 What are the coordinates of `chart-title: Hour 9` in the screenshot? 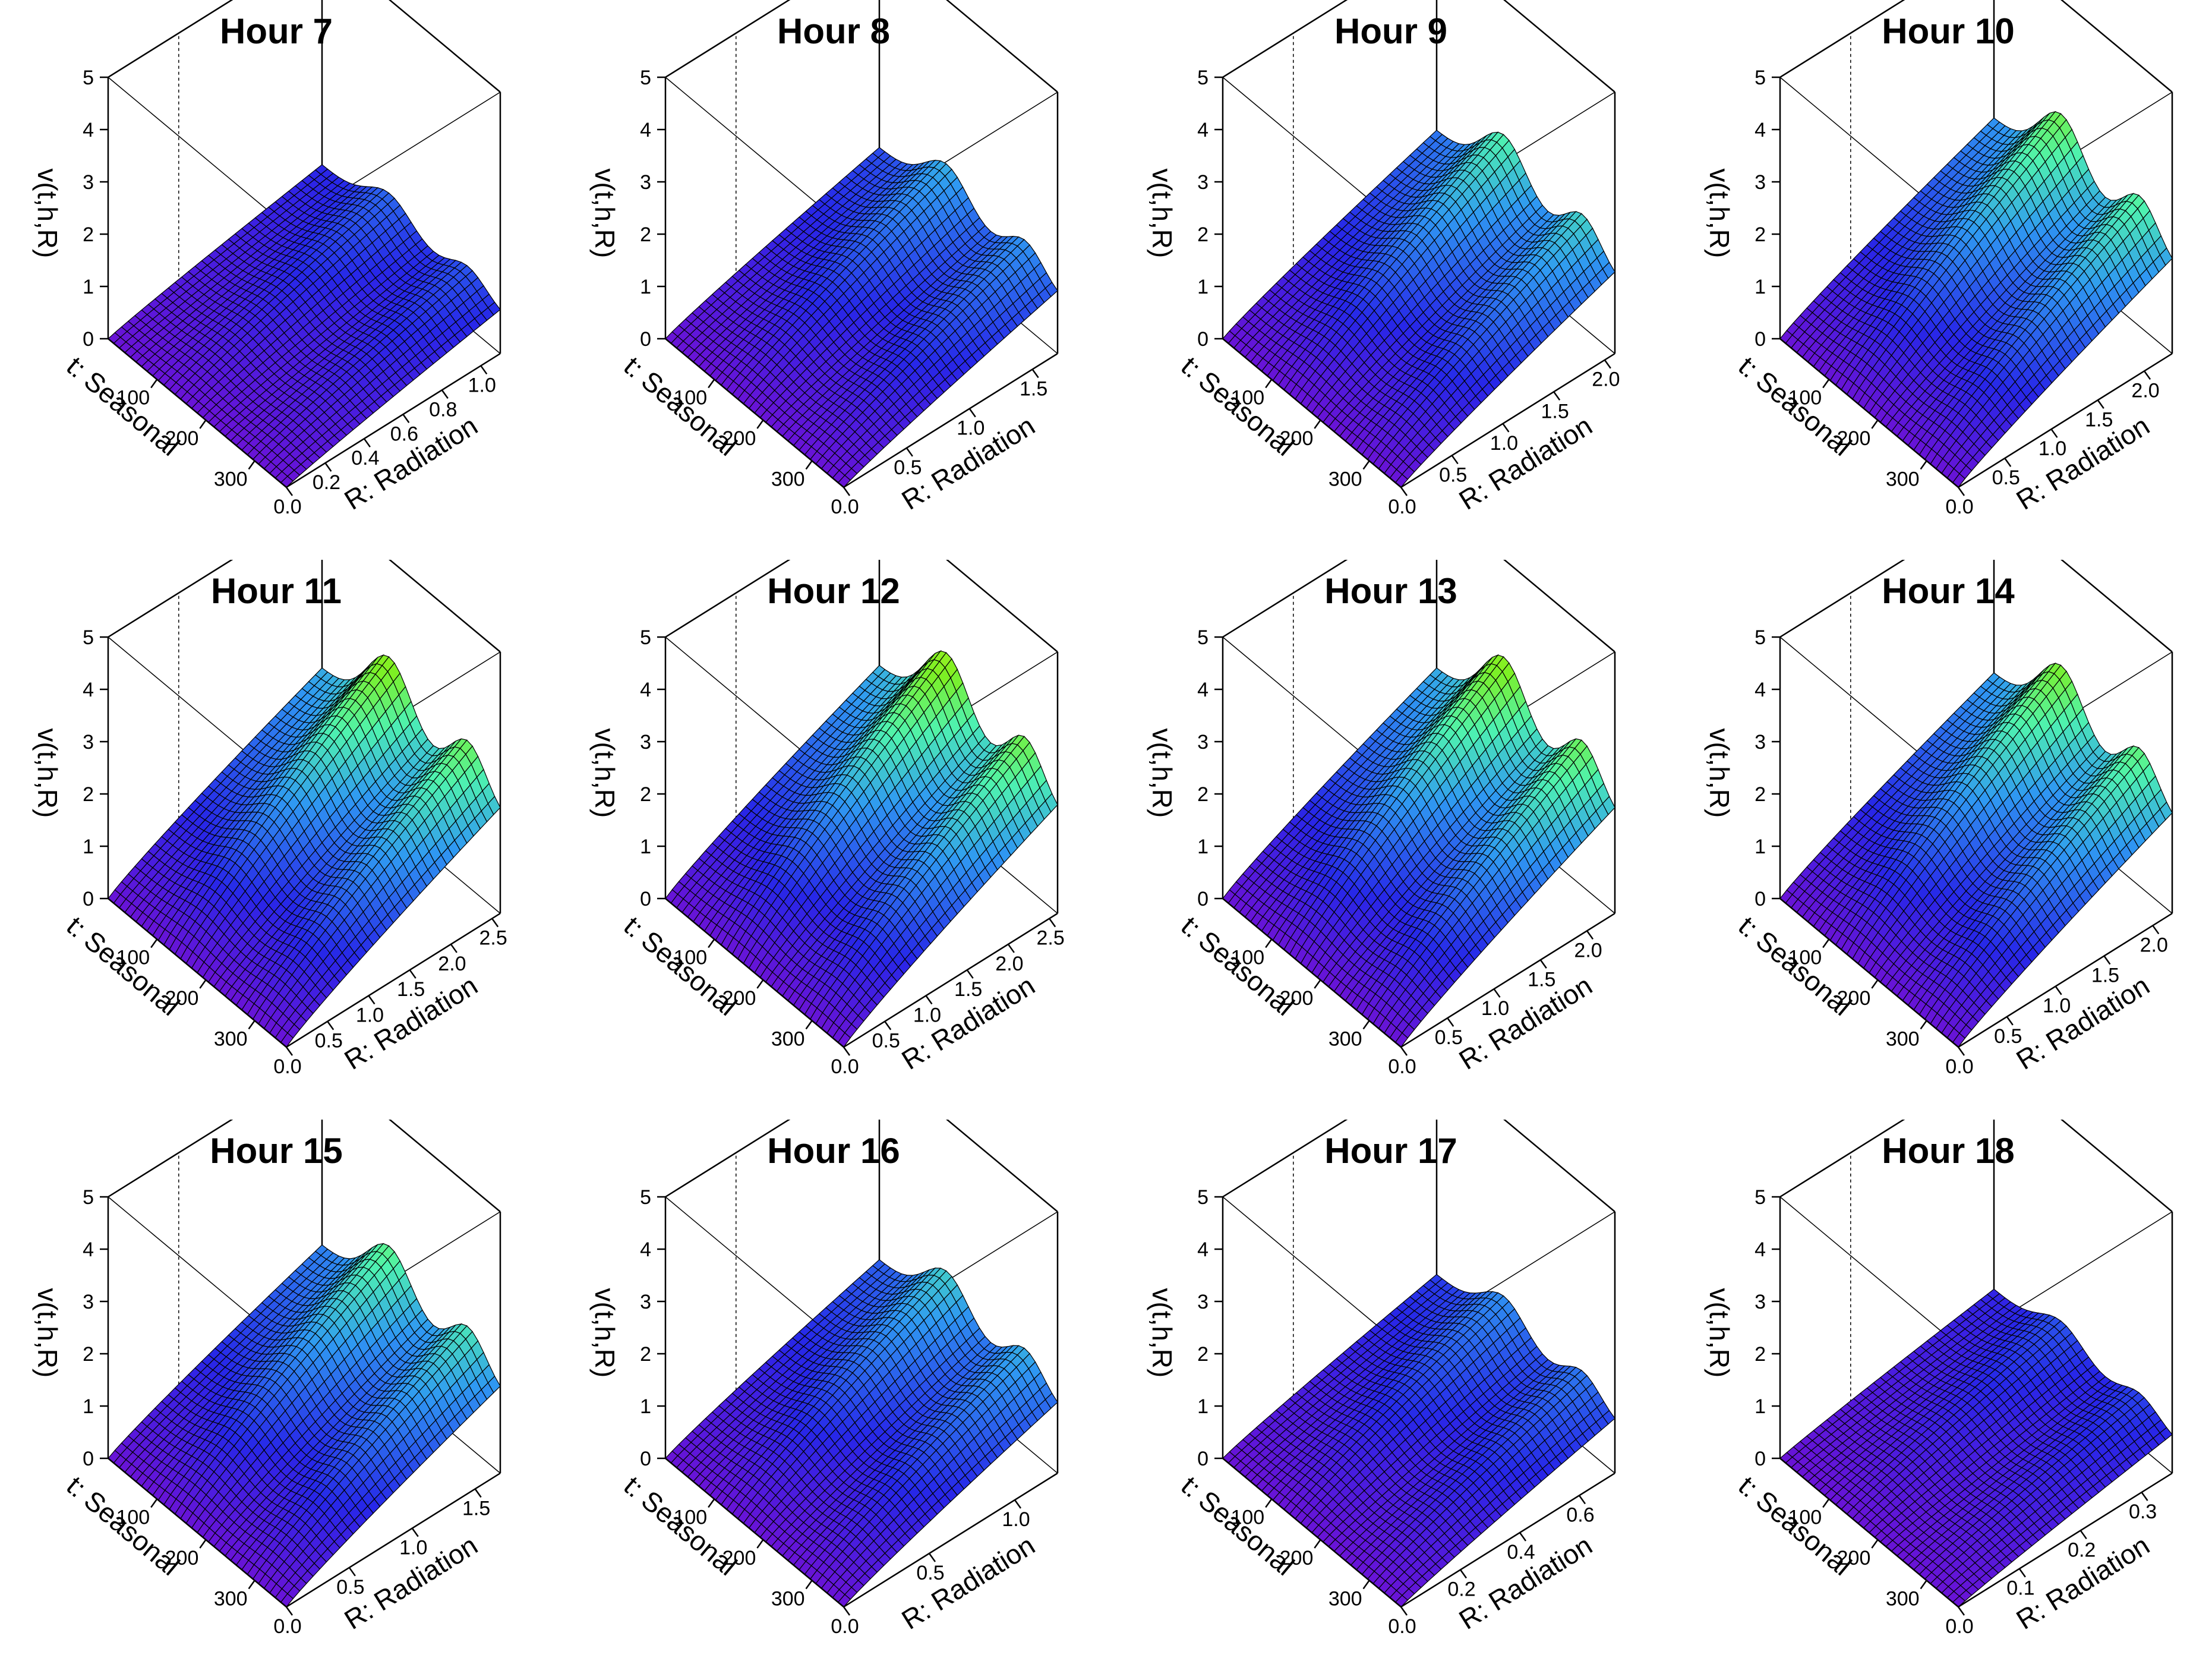 It's located at (1391, 31).